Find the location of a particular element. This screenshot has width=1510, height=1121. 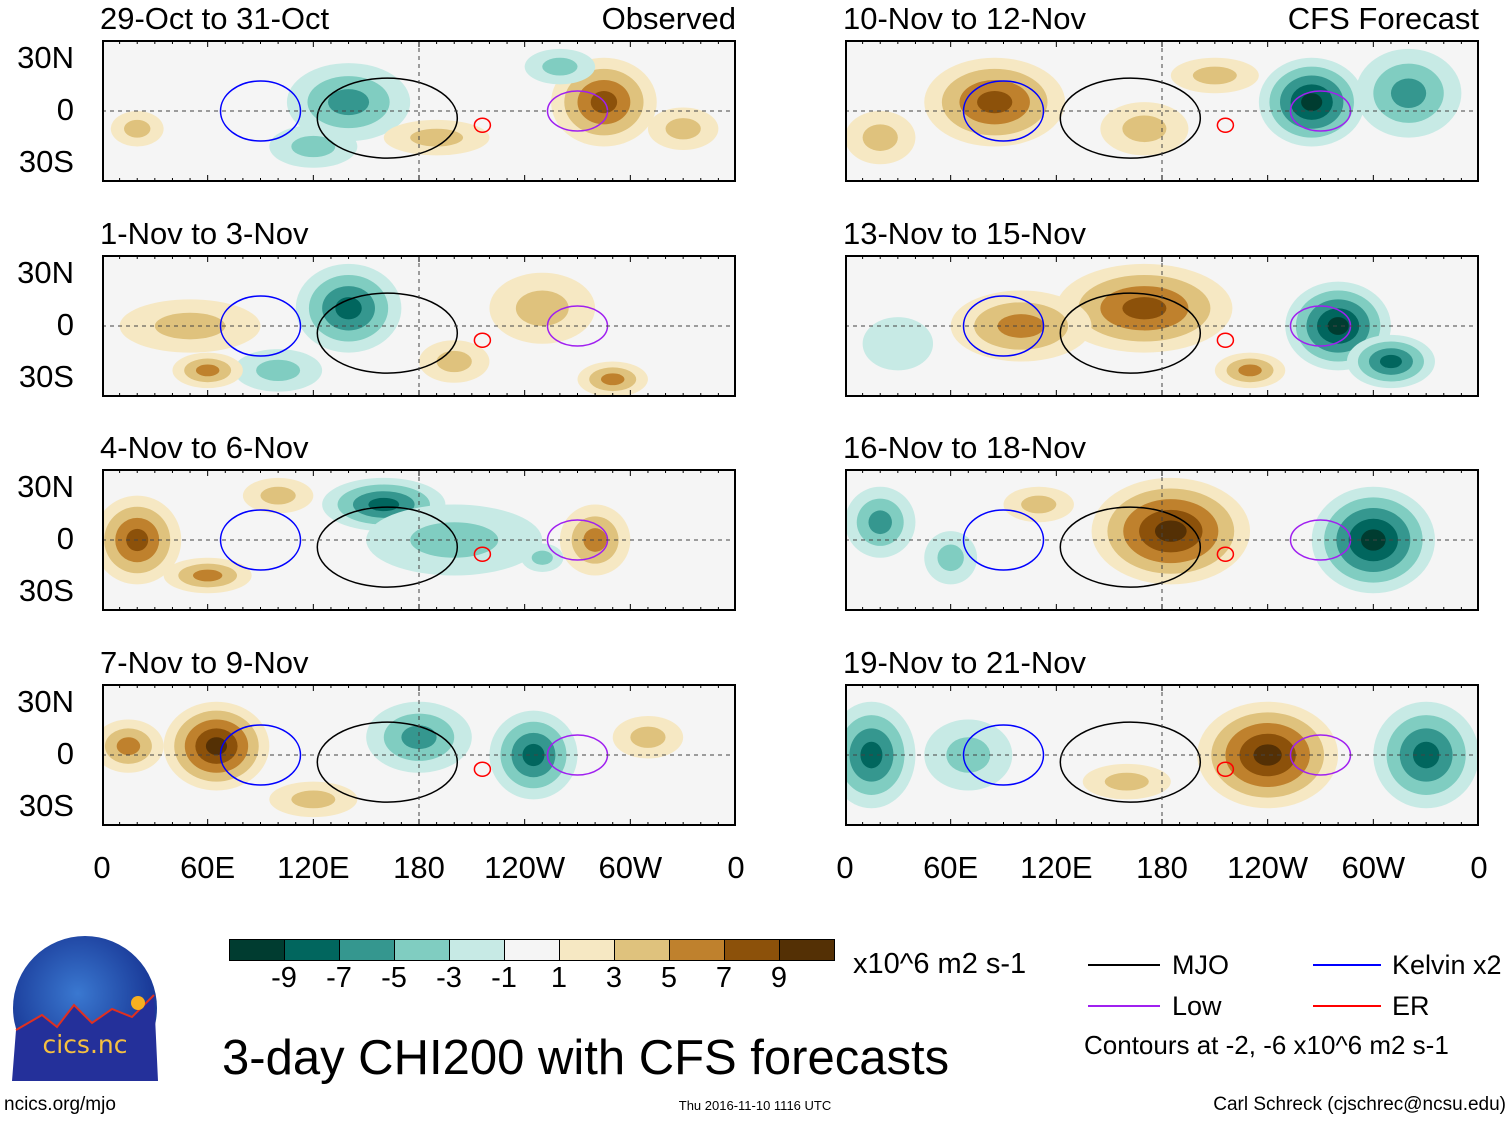

logo-text: cics.nc is located at coordinates (85, 1044).